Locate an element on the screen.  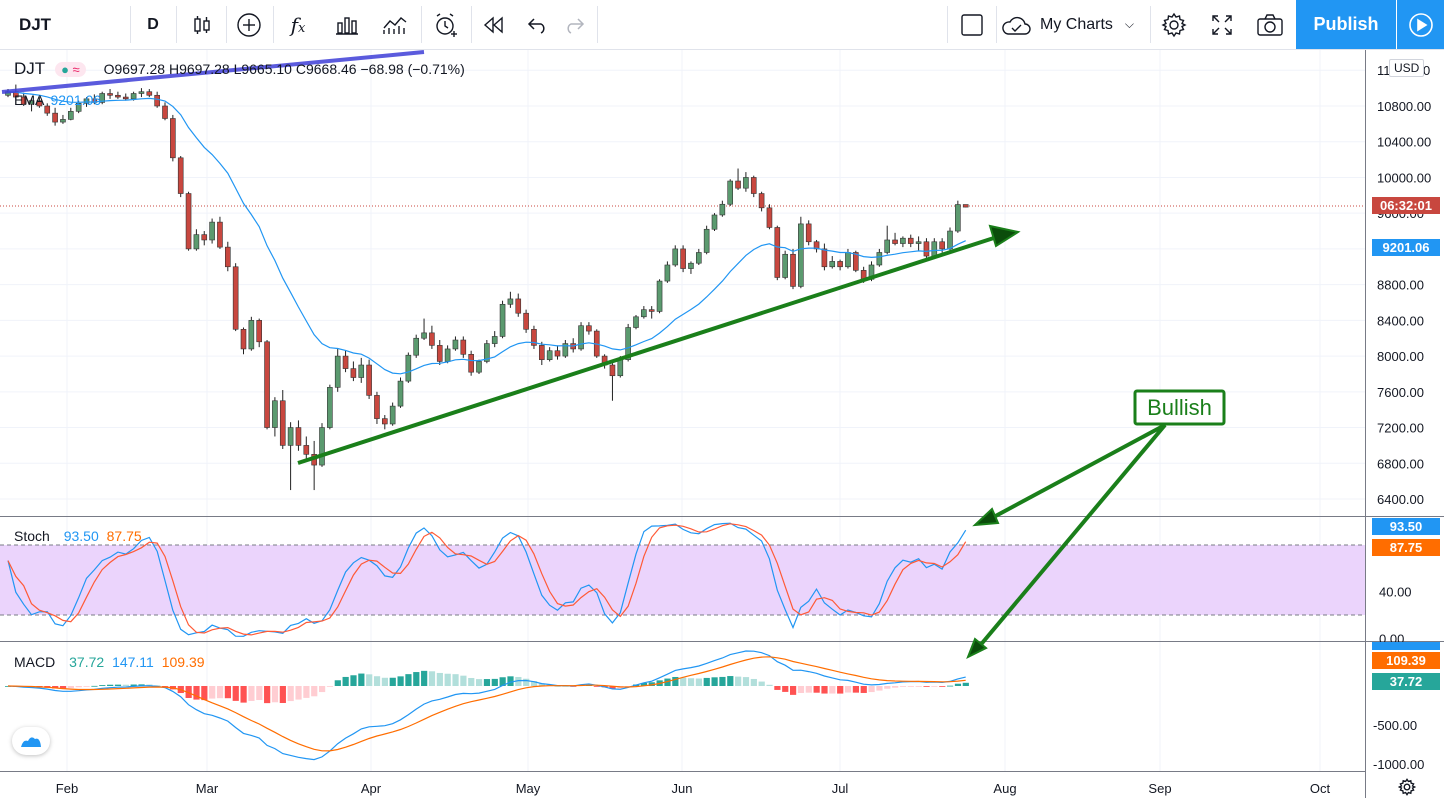
stoch-tick-label: 40.00 is located at coordinates (1395, 592).